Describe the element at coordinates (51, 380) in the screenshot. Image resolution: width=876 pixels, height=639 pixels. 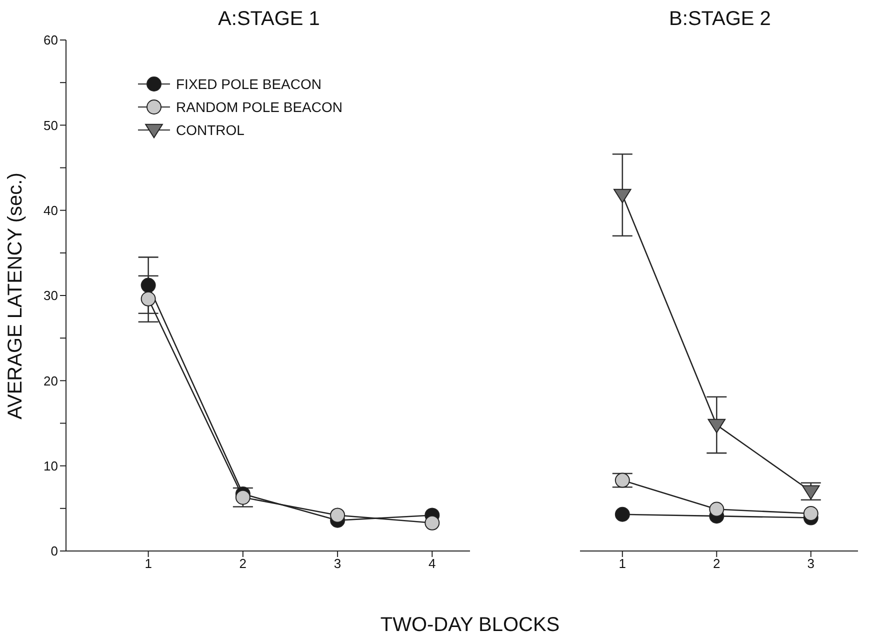
I see `y-tick-label: 20` at that location.